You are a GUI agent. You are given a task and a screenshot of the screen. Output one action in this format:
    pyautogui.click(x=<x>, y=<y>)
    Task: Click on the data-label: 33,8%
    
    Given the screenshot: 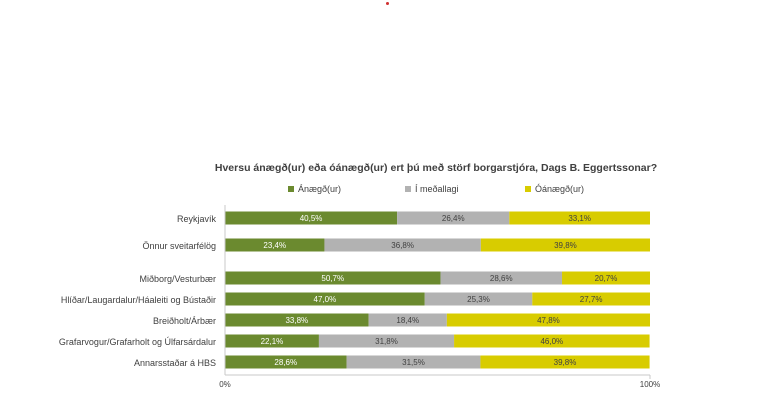 What is the action you would take?
    pyautogui.click(x=296, y=320)
    